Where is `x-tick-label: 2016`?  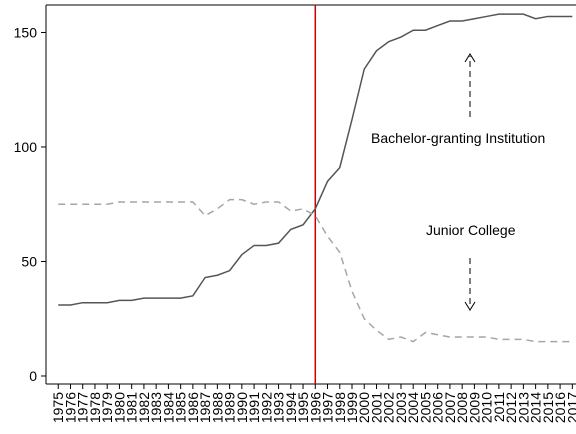 x-tick-label: 2016 is located at coordinates (560, 407).